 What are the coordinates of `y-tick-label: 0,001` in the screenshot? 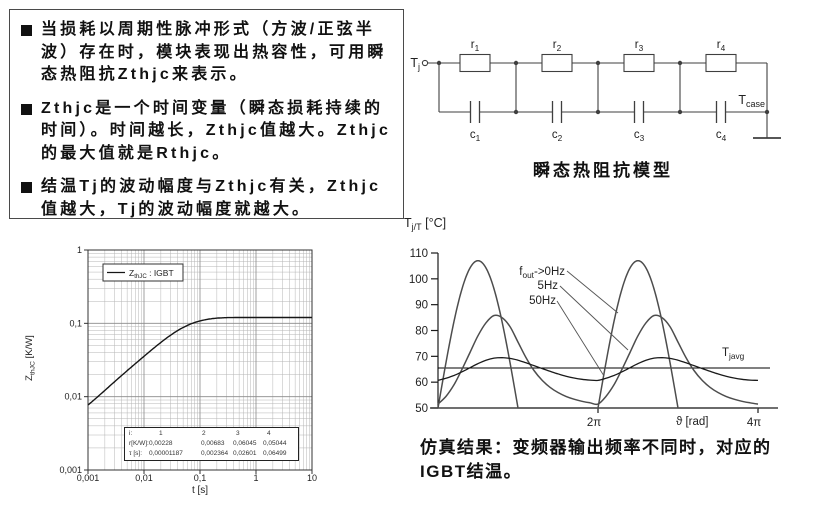 It's located at (70, 470).